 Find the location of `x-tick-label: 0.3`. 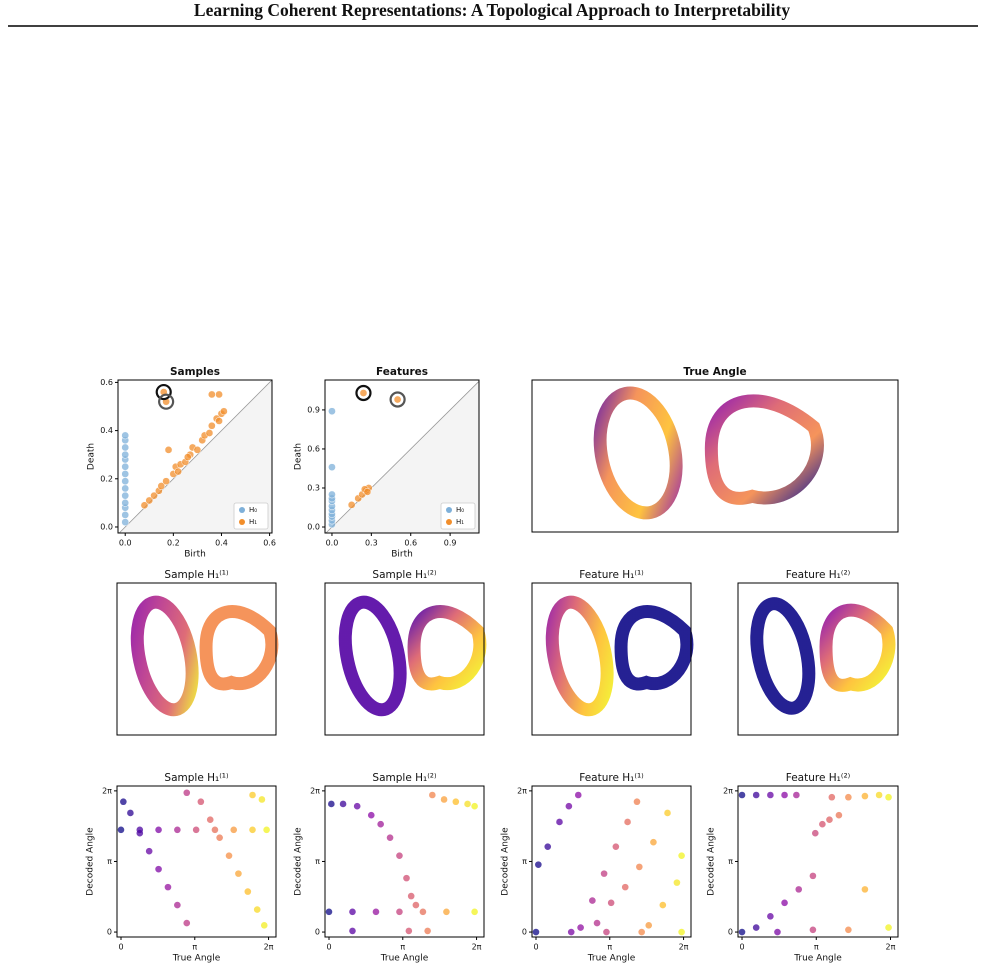

x-tick-label: 0.3 is located at coordinates (371, 543).